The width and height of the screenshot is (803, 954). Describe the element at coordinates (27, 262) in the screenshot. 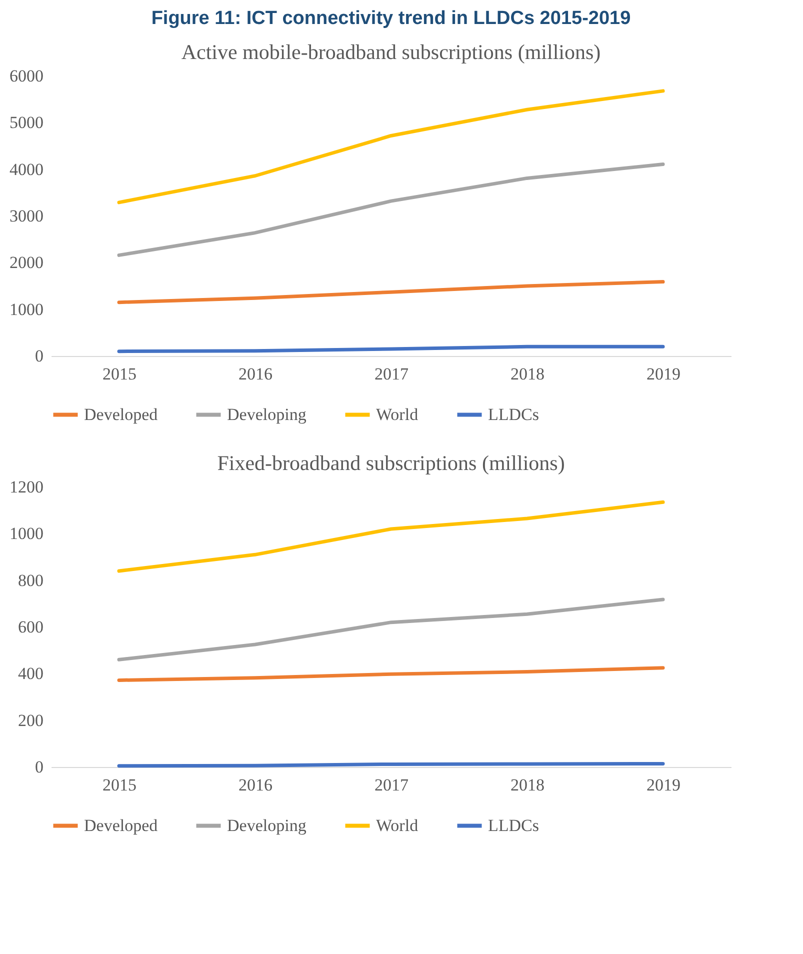

I see `y-tick-label: 2000` at that location.